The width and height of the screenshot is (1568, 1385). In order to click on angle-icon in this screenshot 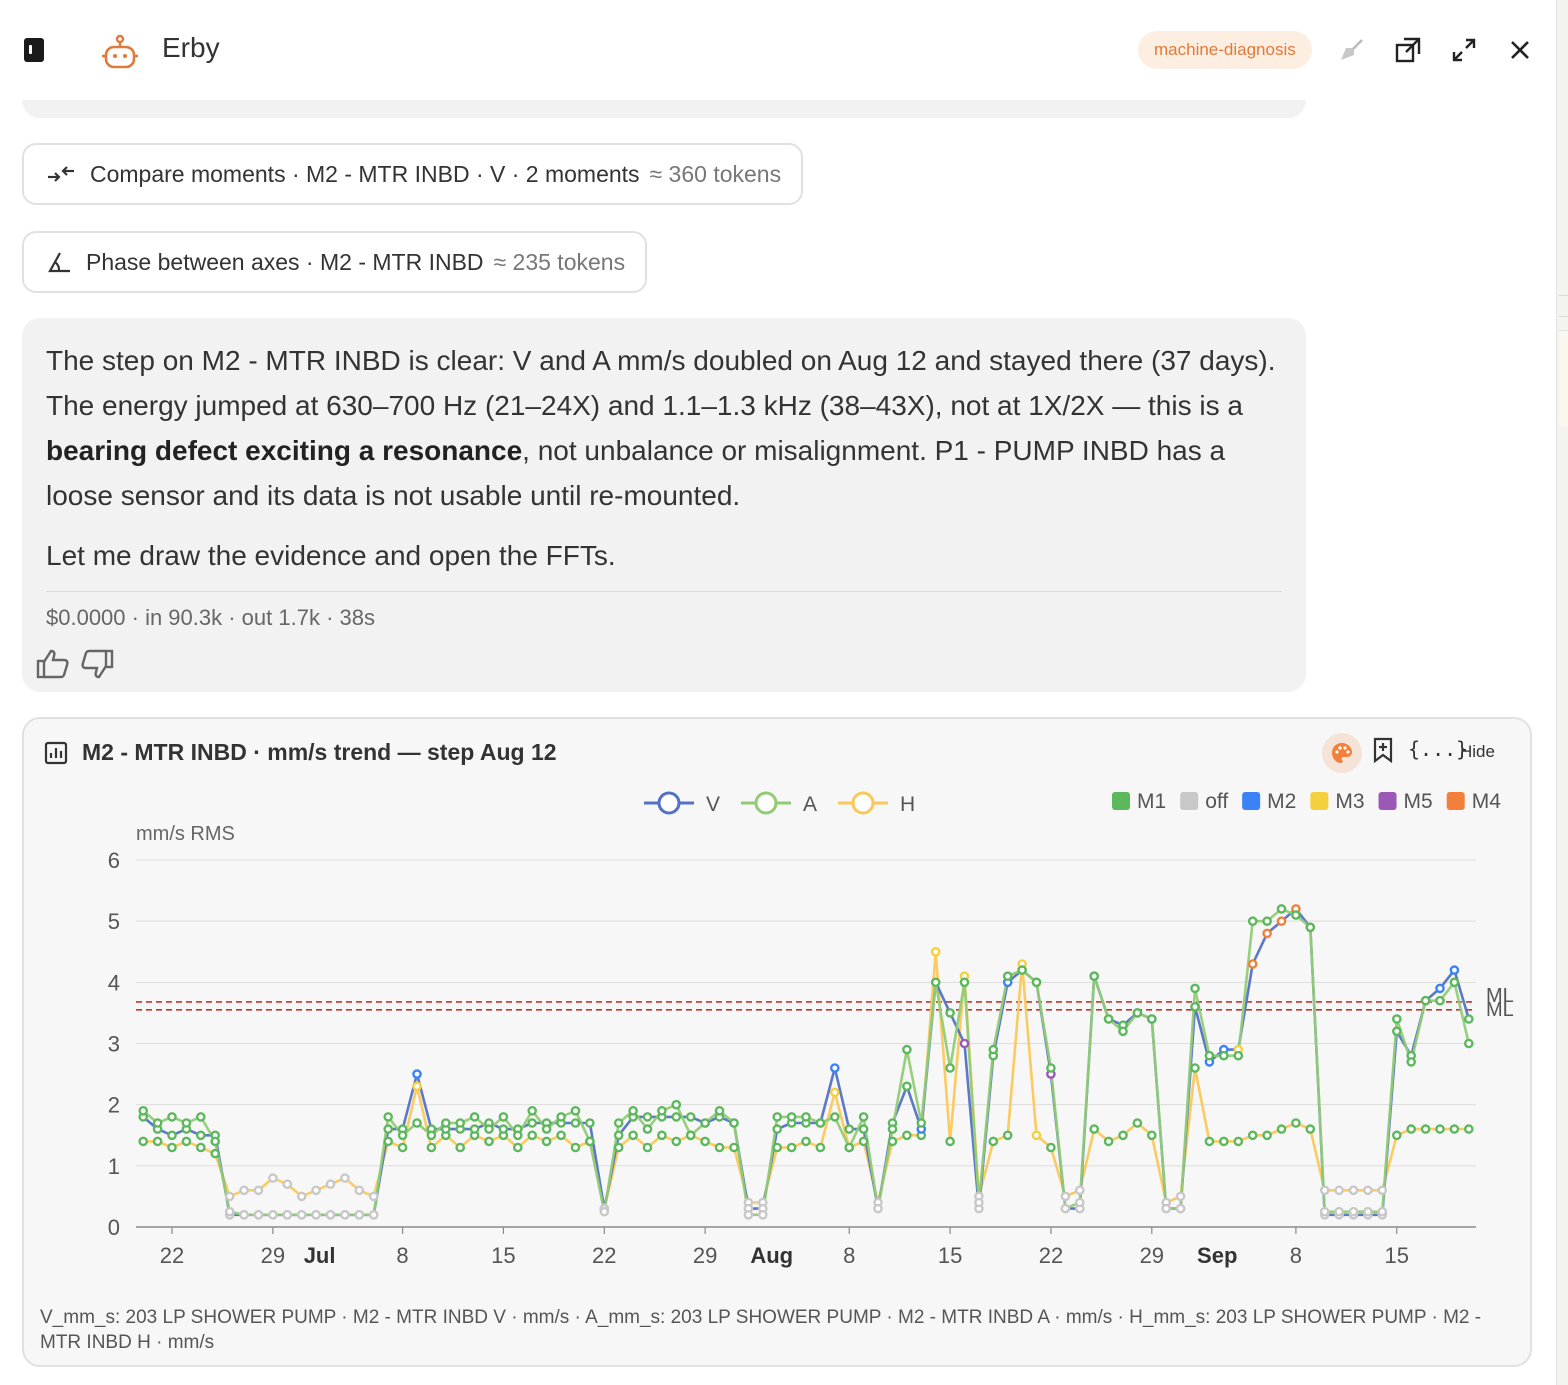, I will do `click(59, 262)`.